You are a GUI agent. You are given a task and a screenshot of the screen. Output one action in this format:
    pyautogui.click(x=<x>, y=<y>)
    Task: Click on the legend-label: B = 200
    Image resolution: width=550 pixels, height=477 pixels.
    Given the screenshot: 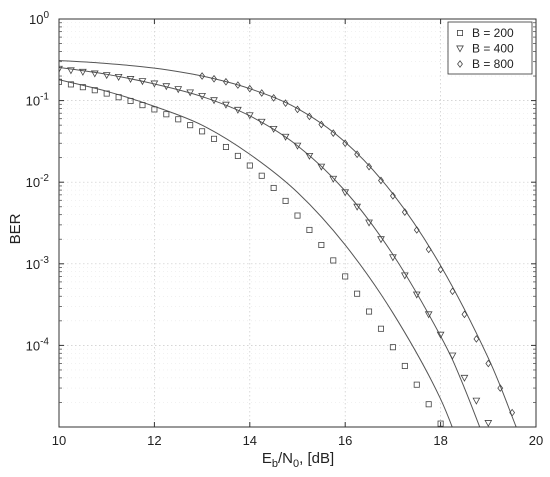 What is the action you would take?
    pyautogui.click(x=493, y=33)
    